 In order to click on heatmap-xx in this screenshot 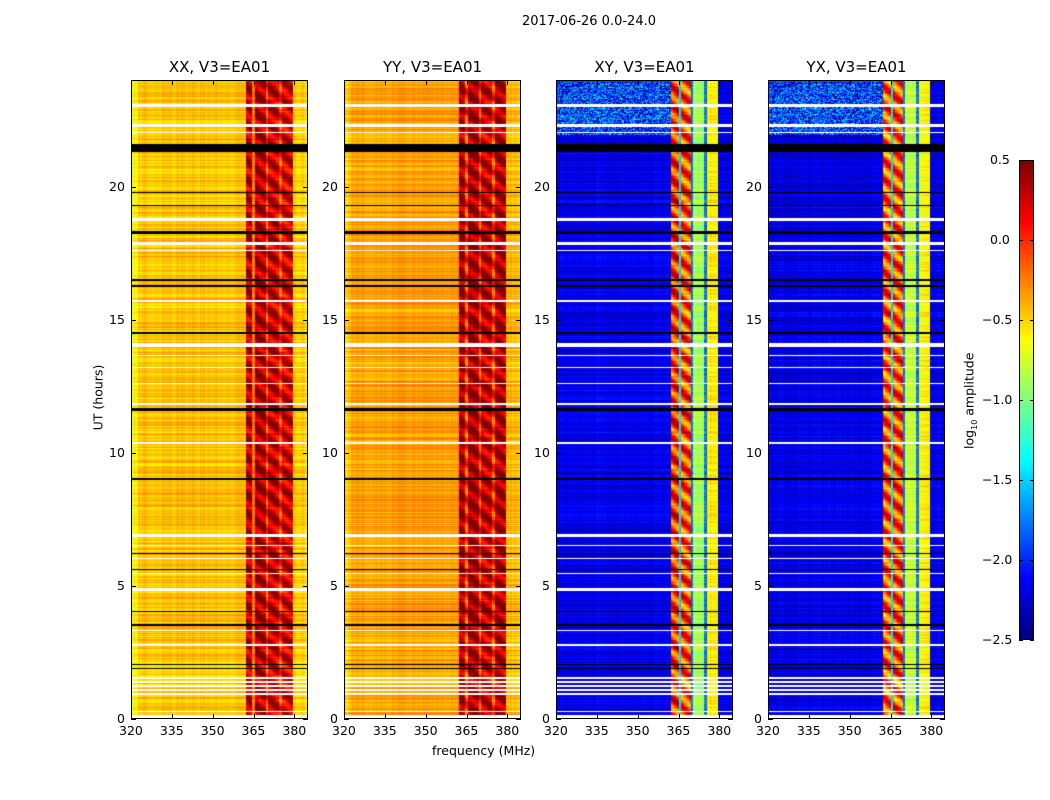, I will do `click(219, 399)`.